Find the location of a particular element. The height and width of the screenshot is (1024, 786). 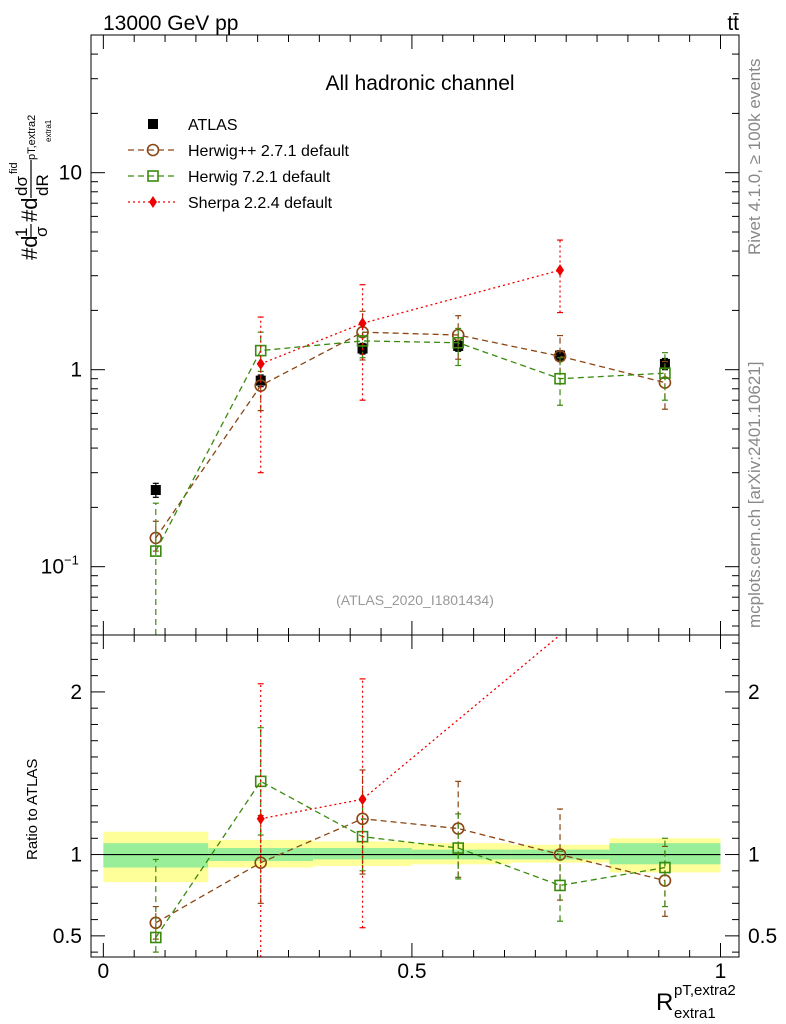

ratio-line-herwig0 is located at coordinates (410, 871).